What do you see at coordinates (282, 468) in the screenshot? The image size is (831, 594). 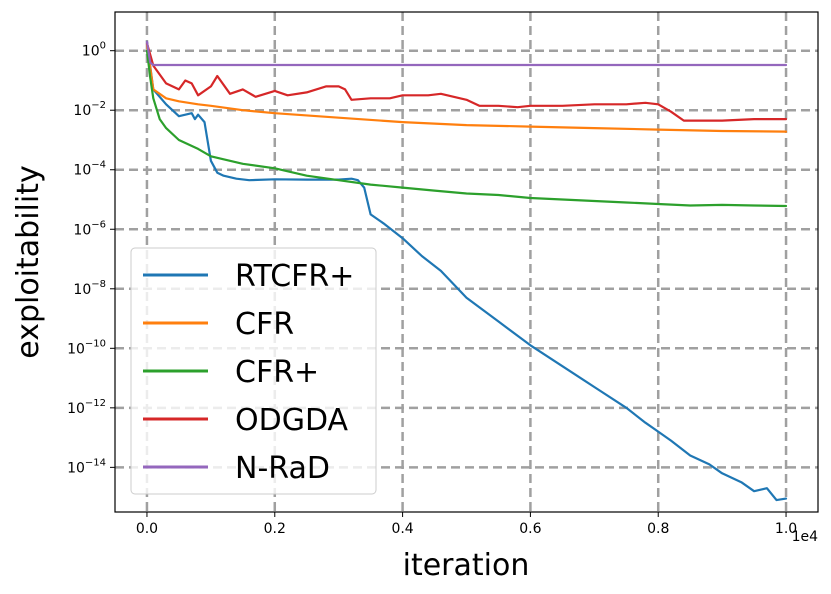 I see `legend-label-n-rad: N-RaD` at bounding box center [282, 468].